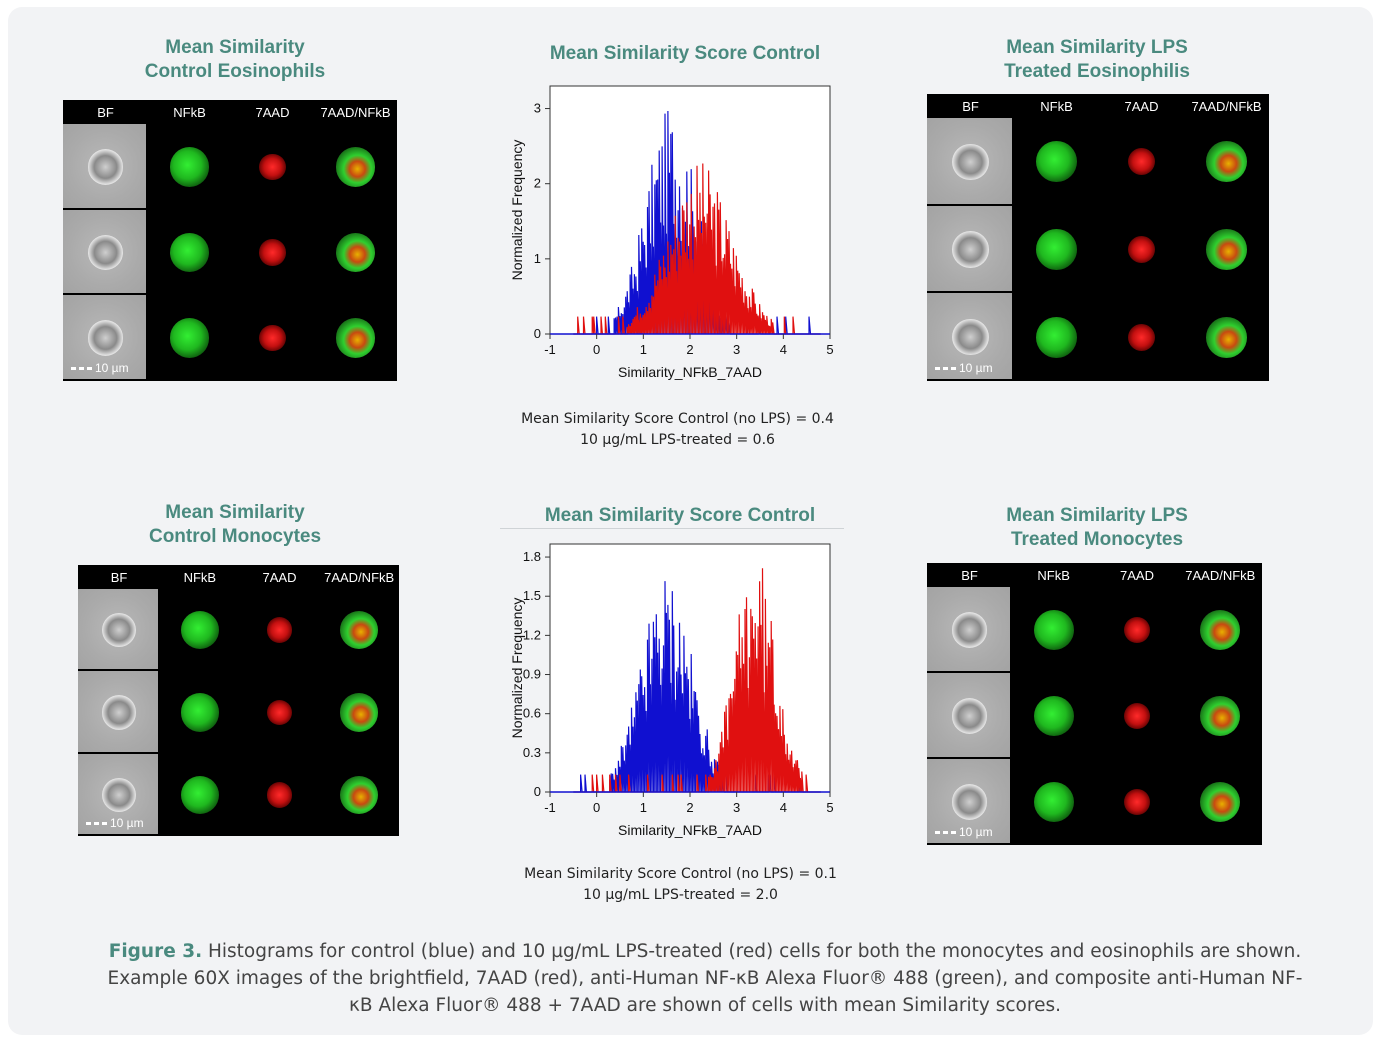 The width and height of the screenshot is (1381, 1041). I want to click on image-panel-mono-control: BF NFkB 7AAD 7AAD/NFkB 10 µm, so click(238, 700).